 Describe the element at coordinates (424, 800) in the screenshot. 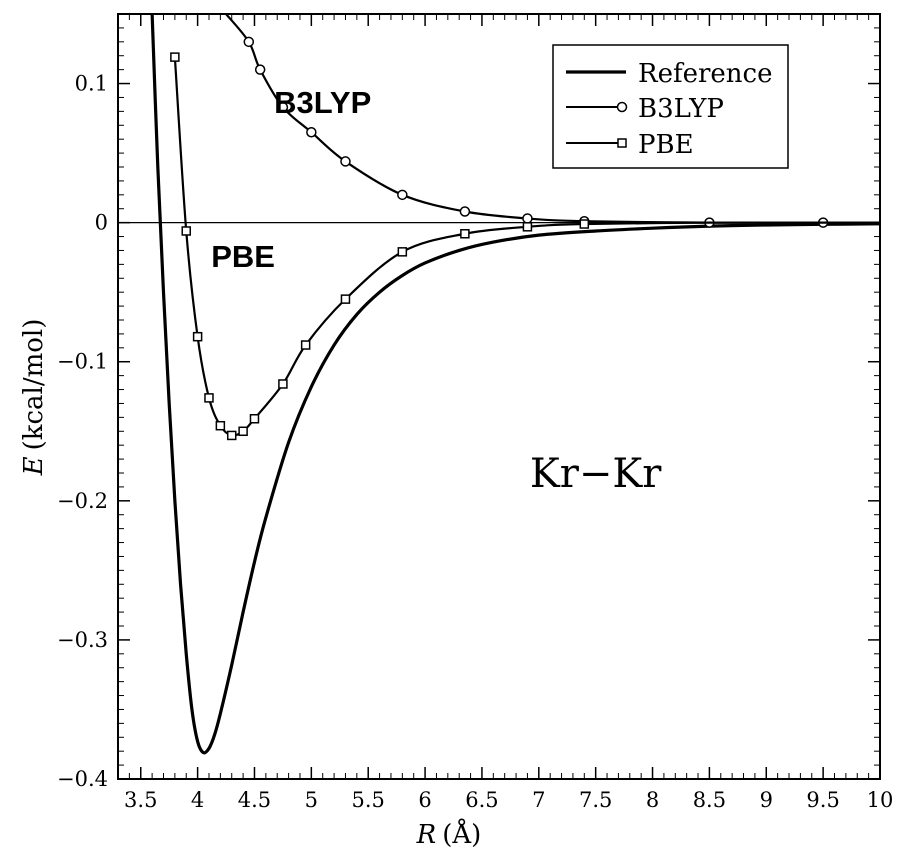

I see `x-tick-label: 6` at that location.